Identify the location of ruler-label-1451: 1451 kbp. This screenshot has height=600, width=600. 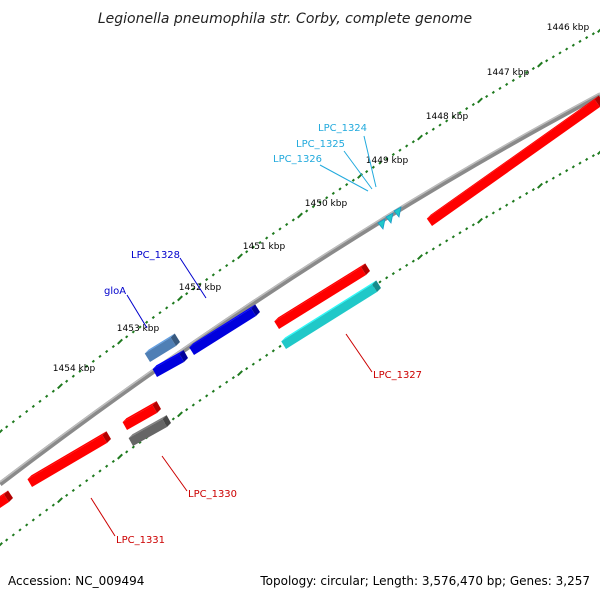
(264, 247).